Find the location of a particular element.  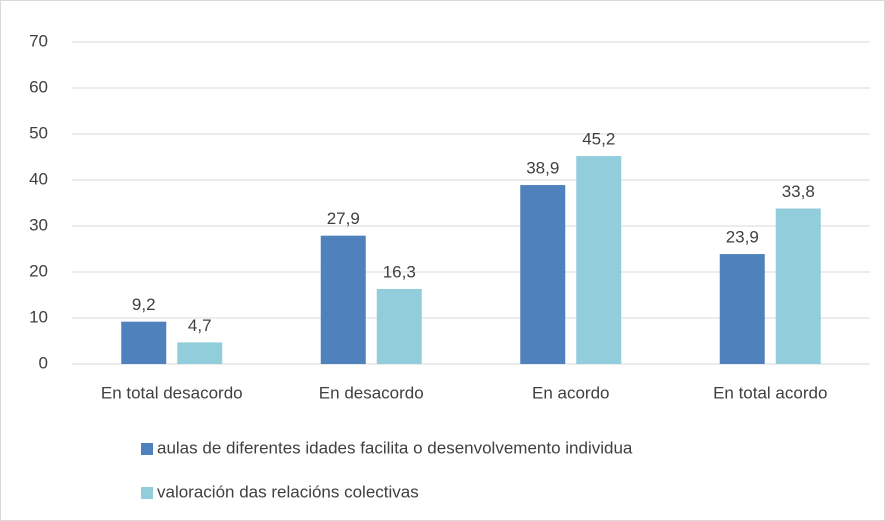

y-tick-label: 10 is located at coordinates (38, 316).